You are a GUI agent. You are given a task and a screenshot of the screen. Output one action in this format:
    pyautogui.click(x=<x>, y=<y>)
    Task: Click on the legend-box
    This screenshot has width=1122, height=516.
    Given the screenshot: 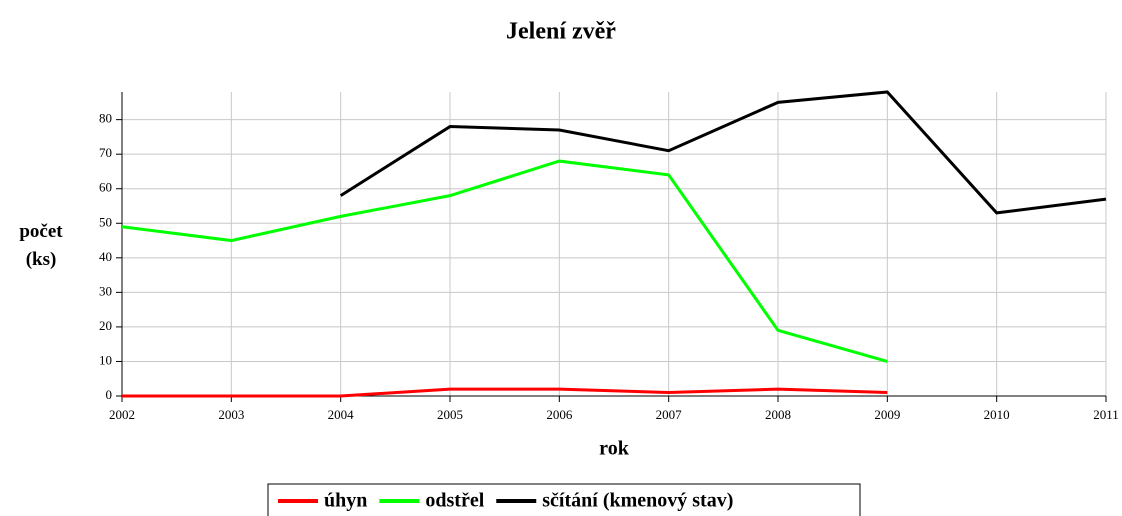 What is the action you would take?
    pyautogui.click(x=564, y=499)
    